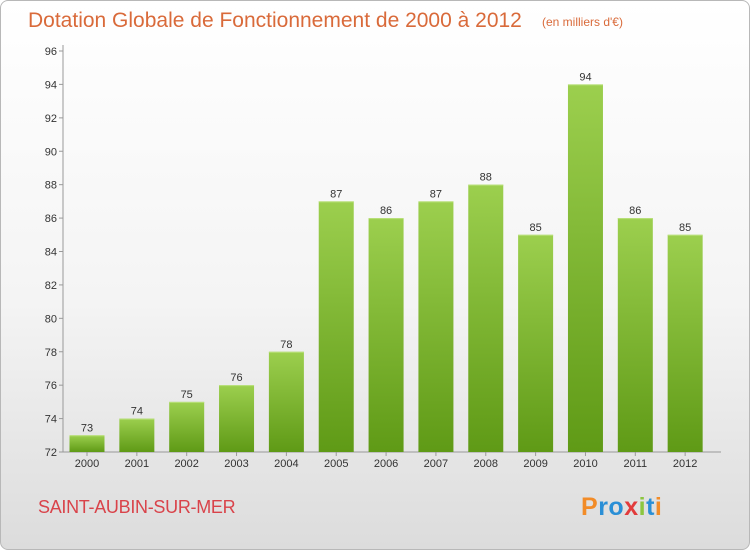 Image resolution: width=750 pixels, height=550 pixels. Describe the element at coordinates (137, 507) in the screenshot. I see `commune-name: SAINT-AUBIN-SUR-MER` at that location.